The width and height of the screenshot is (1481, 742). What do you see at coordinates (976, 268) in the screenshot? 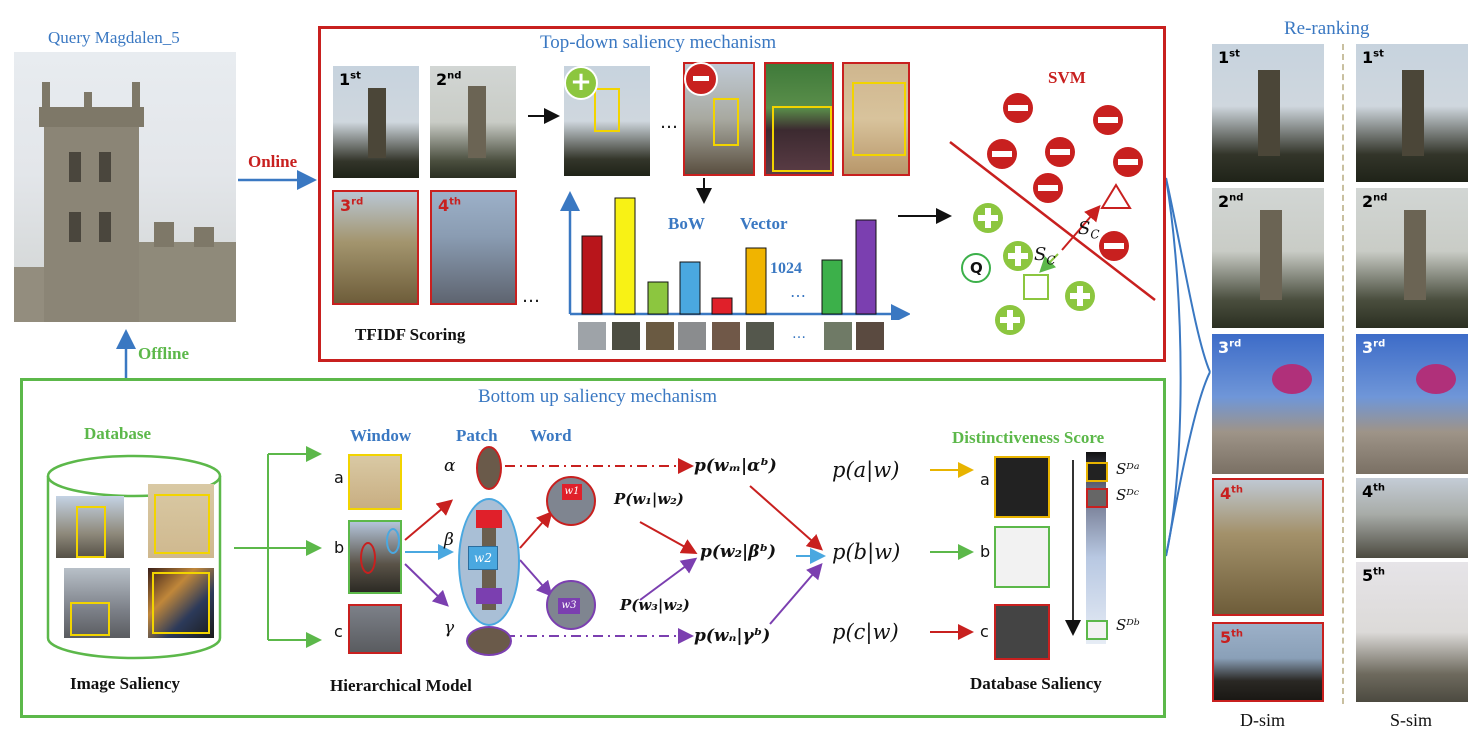
I see `q-circle` at bounding box center [976, 268].